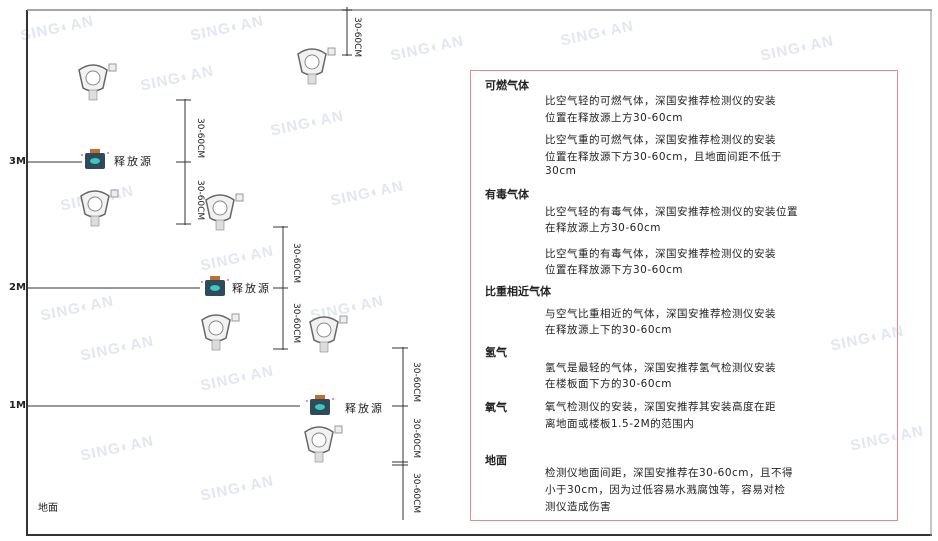  What do you see at coordinates (48, 508) in the screenshot?
I see `ground-label: 地面` at bounding box center [48, 508].